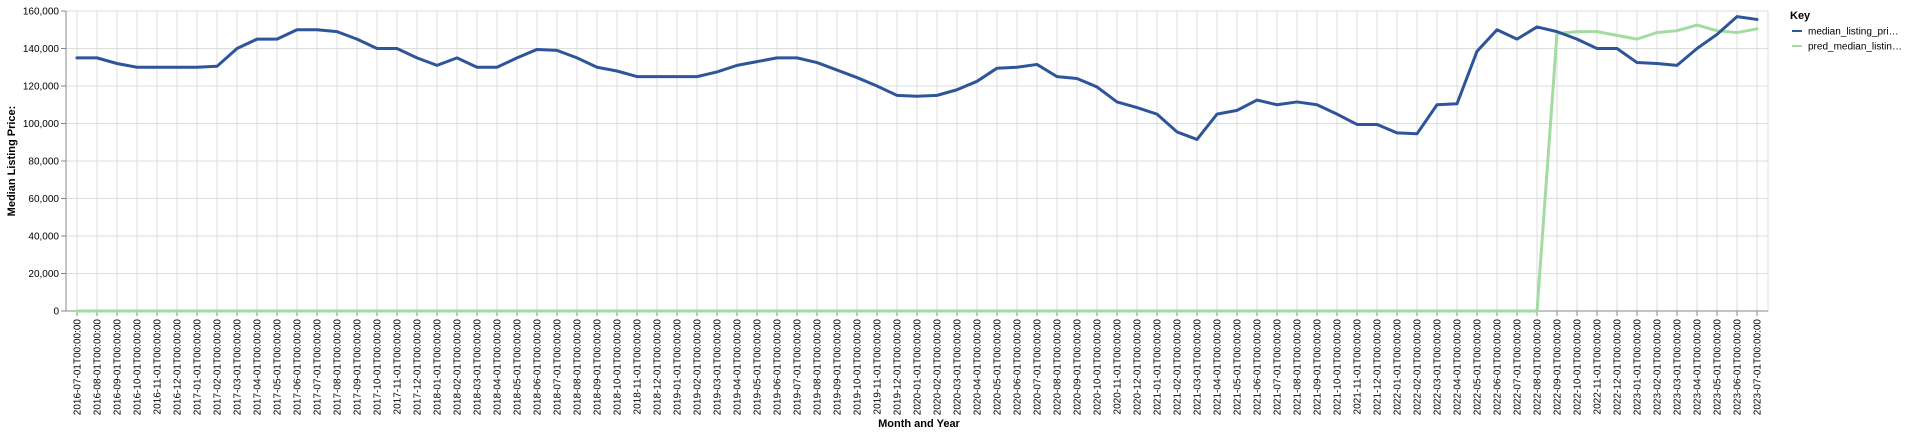  What do you see at coordinates (438, 367) in the screenshot?
I see `x-tick-label: 2018-01-01T00:00:00` at bounding box center [438, 367].